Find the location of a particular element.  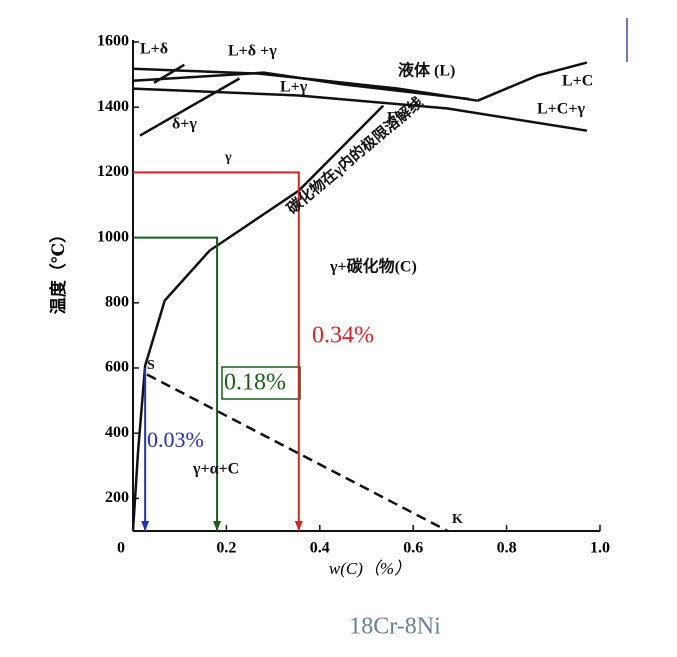

annotation: 0.03% is located at coordinates (175, 439).